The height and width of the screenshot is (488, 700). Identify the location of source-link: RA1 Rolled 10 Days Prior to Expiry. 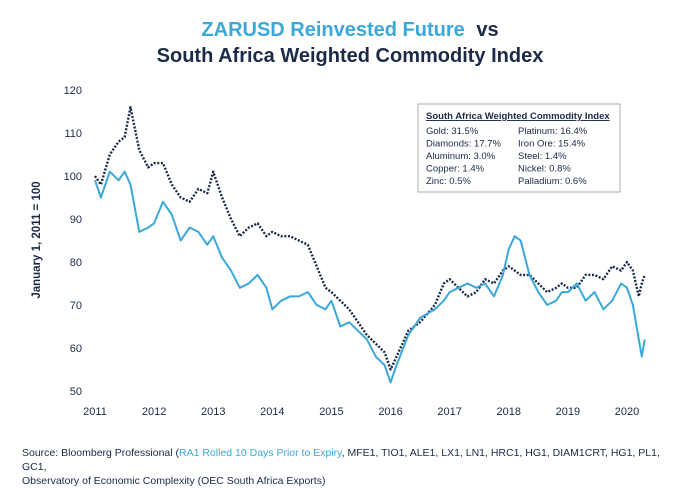
(260, 453).